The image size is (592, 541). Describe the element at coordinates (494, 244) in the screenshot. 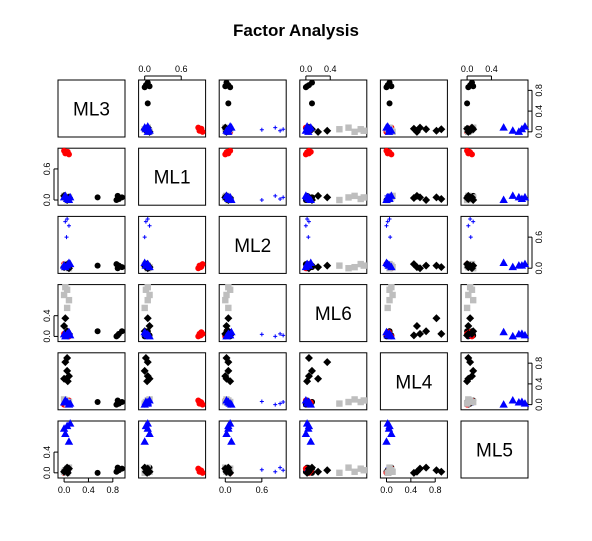

I see `panel-ml2-ml5` at that location.